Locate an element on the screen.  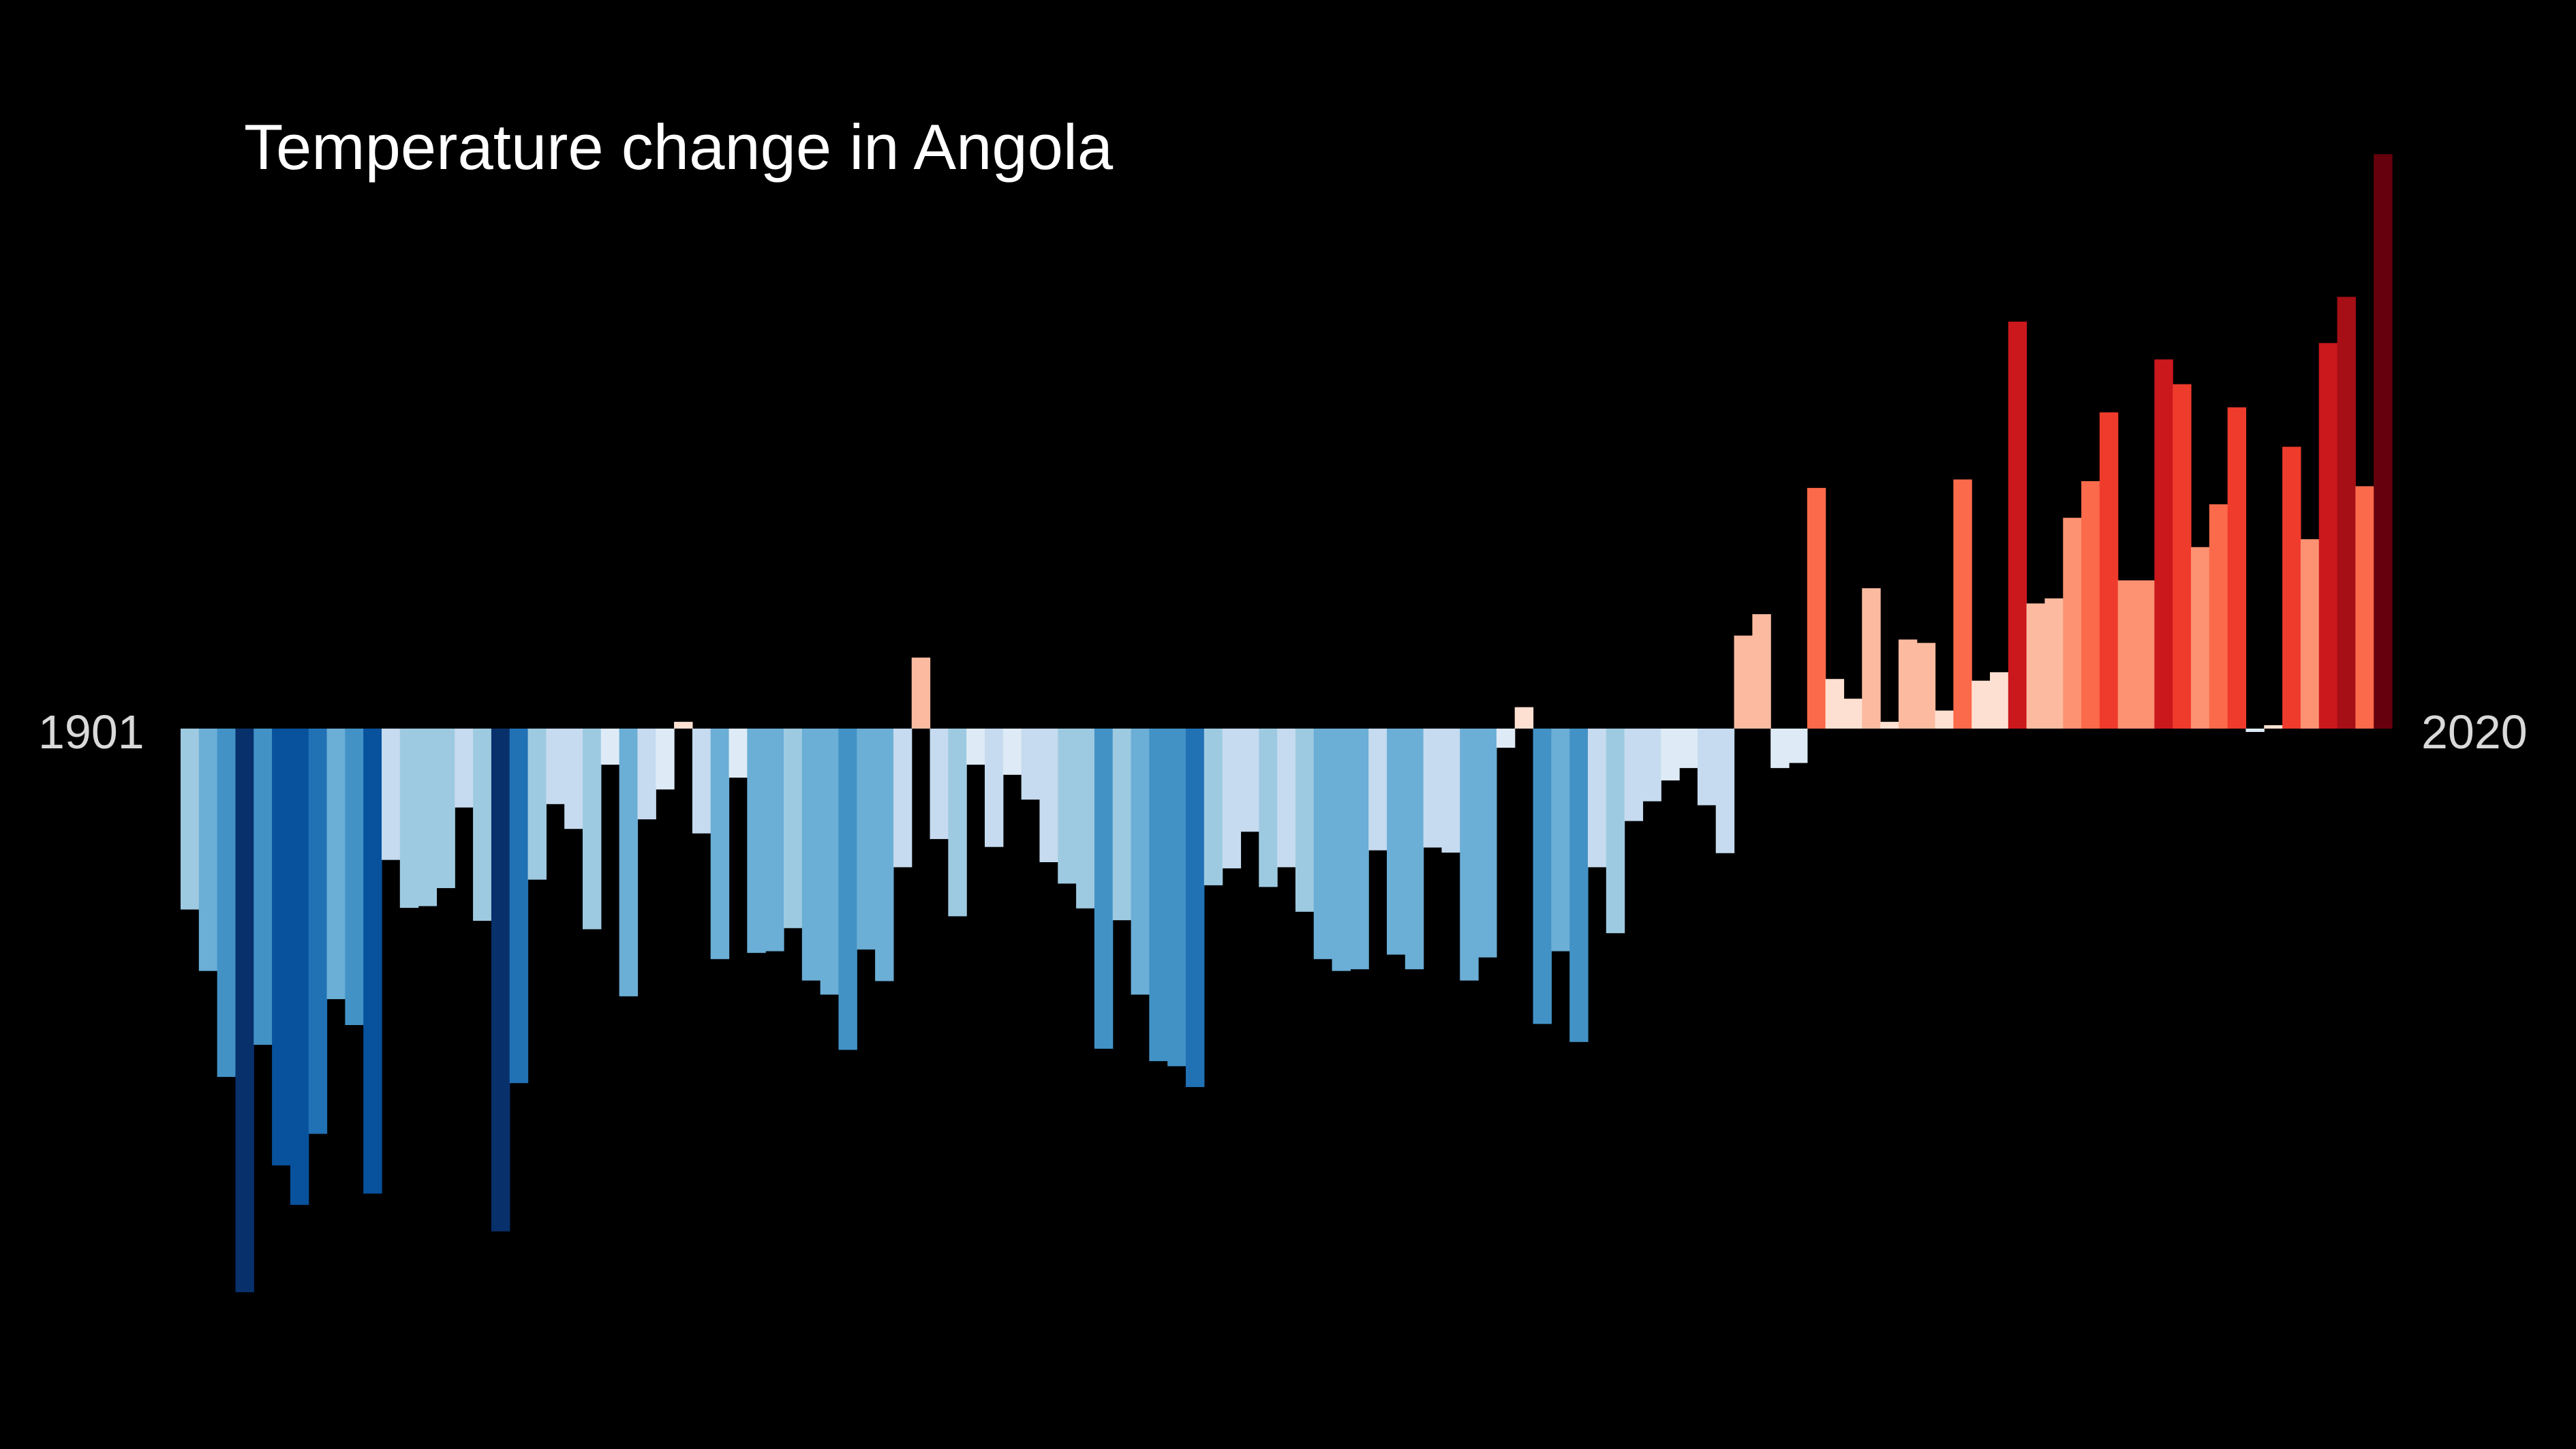
bar-year-1919 is located at coordinates (519, 906).